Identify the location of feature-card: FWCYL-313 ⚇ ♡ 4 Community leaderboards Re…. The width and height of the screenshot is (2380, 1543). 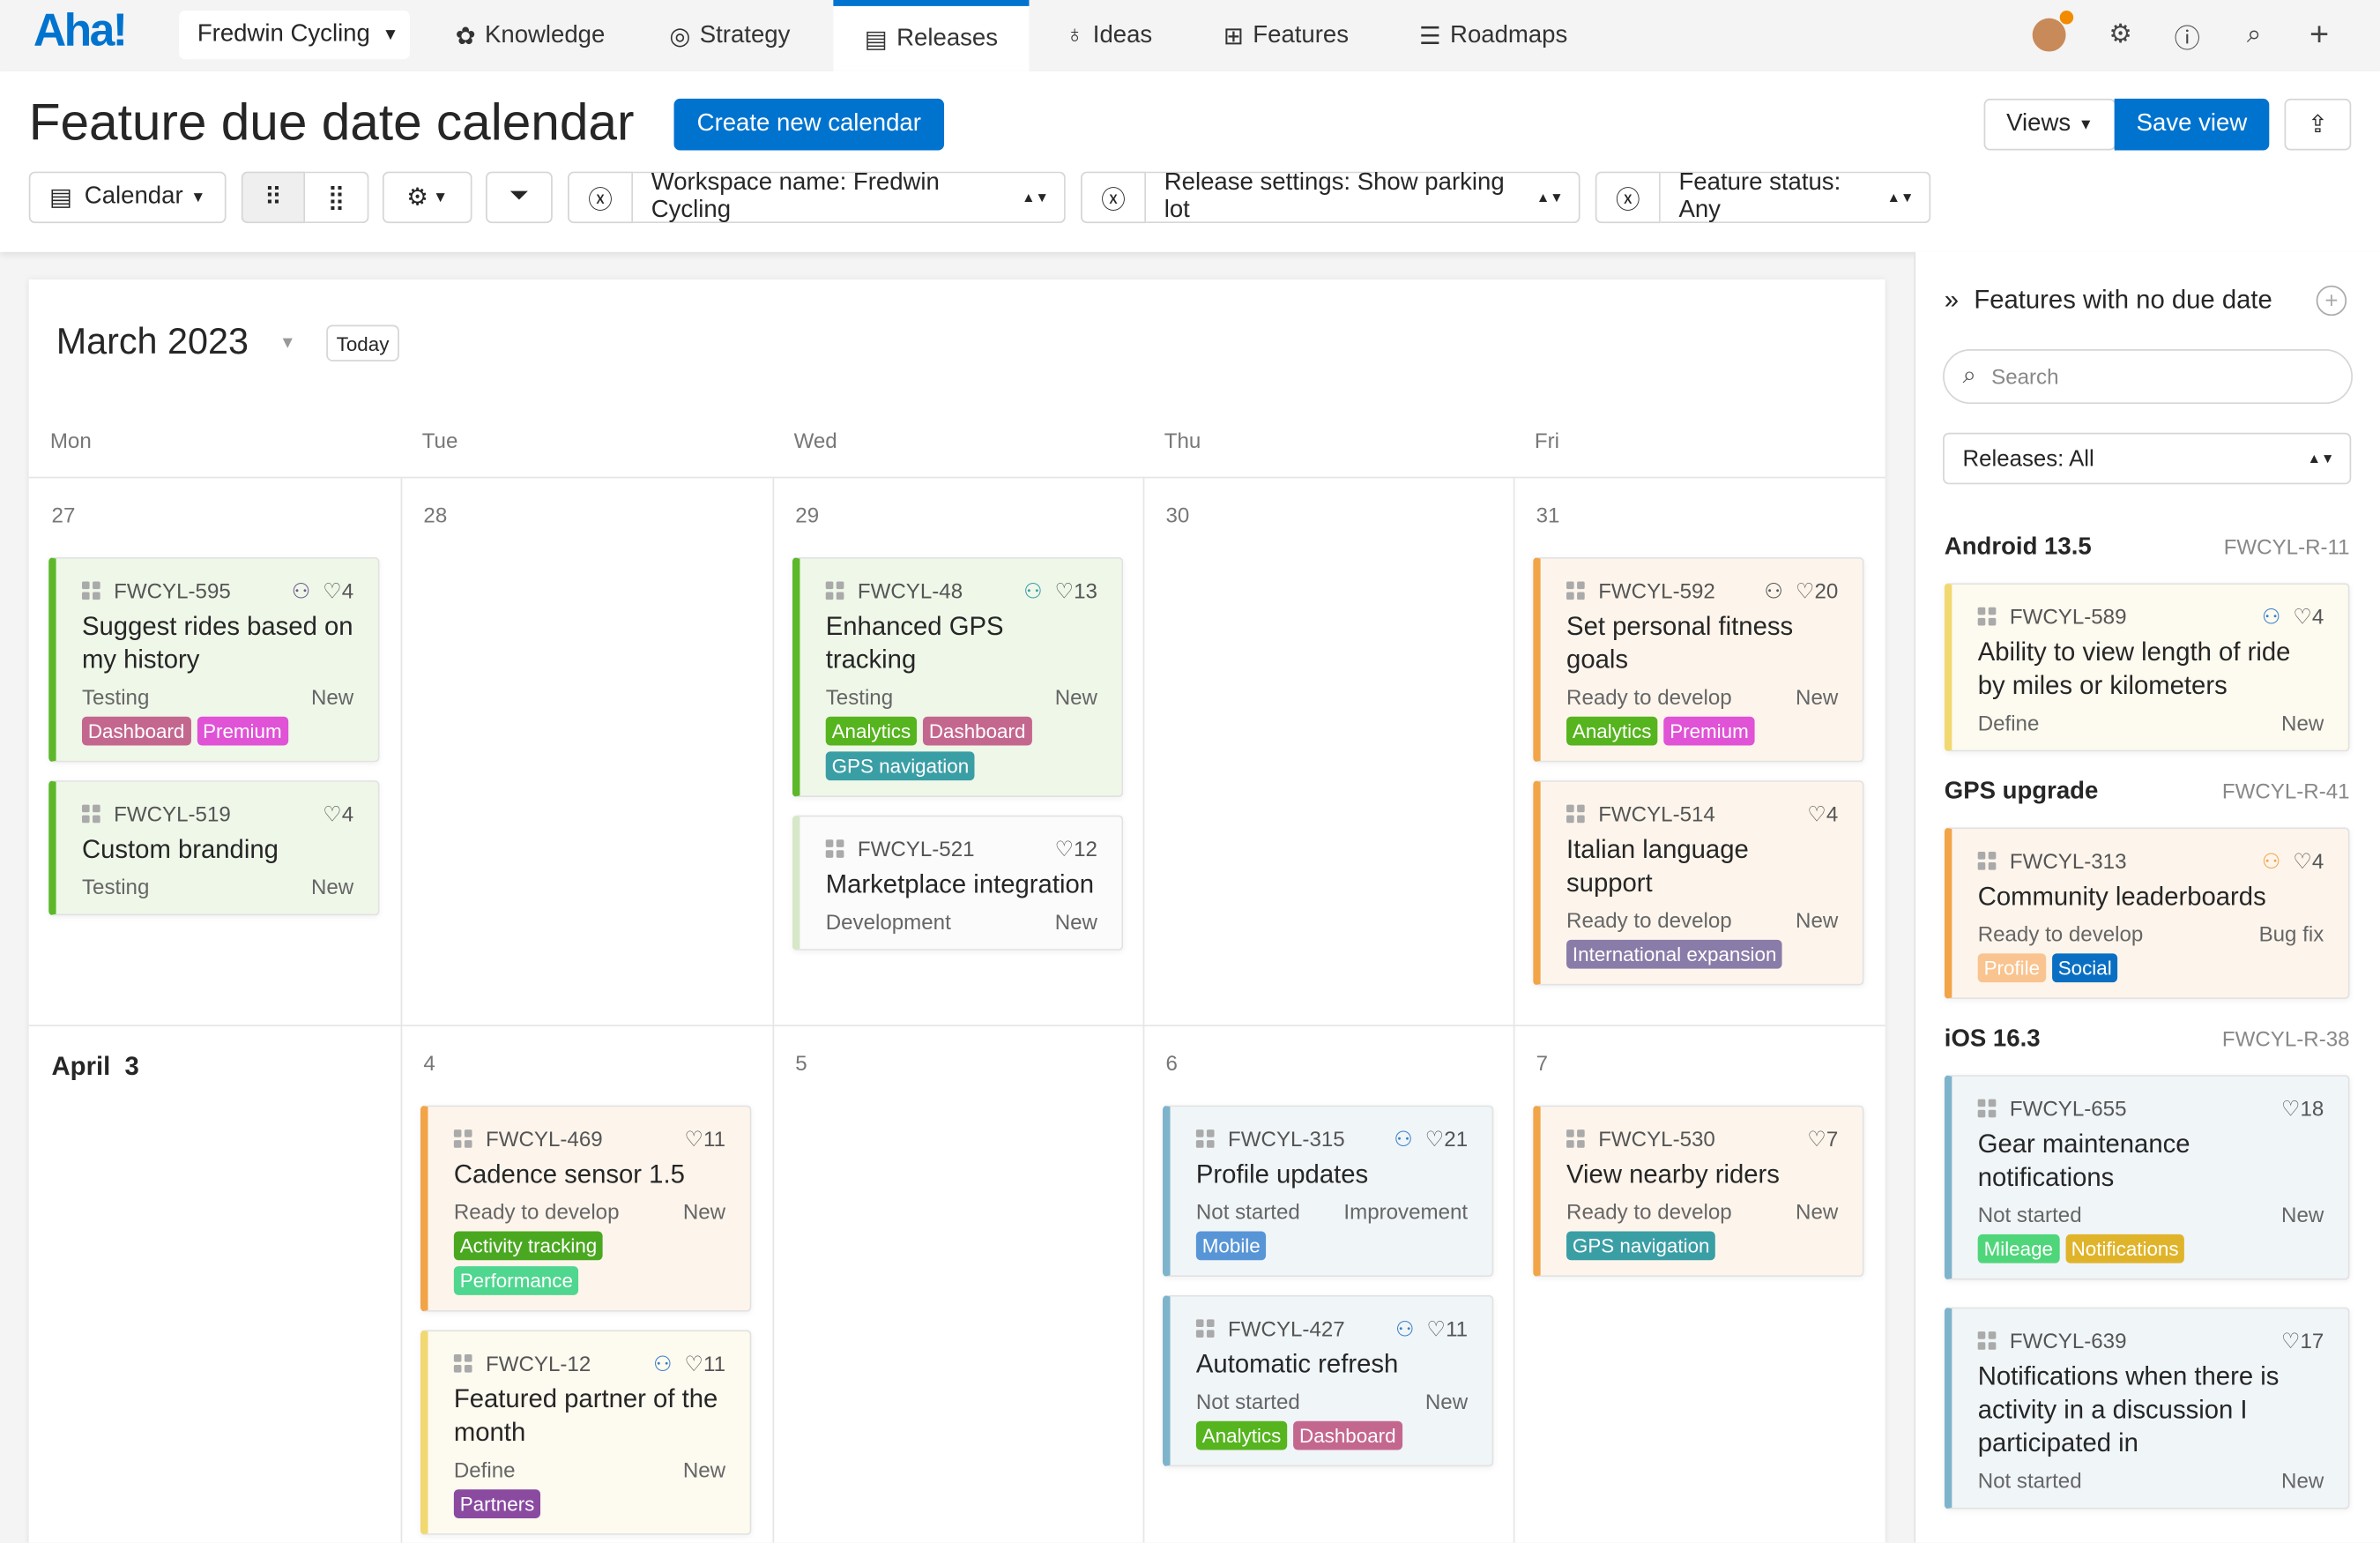
(2147, 913).